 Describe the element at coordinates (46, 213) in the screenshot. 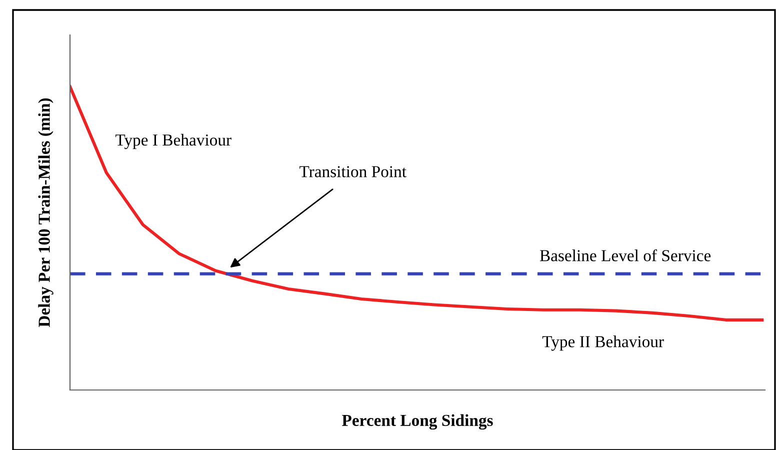

I see `y-axis-title: Delay Per 100 Train-Miles (min)` at that location.